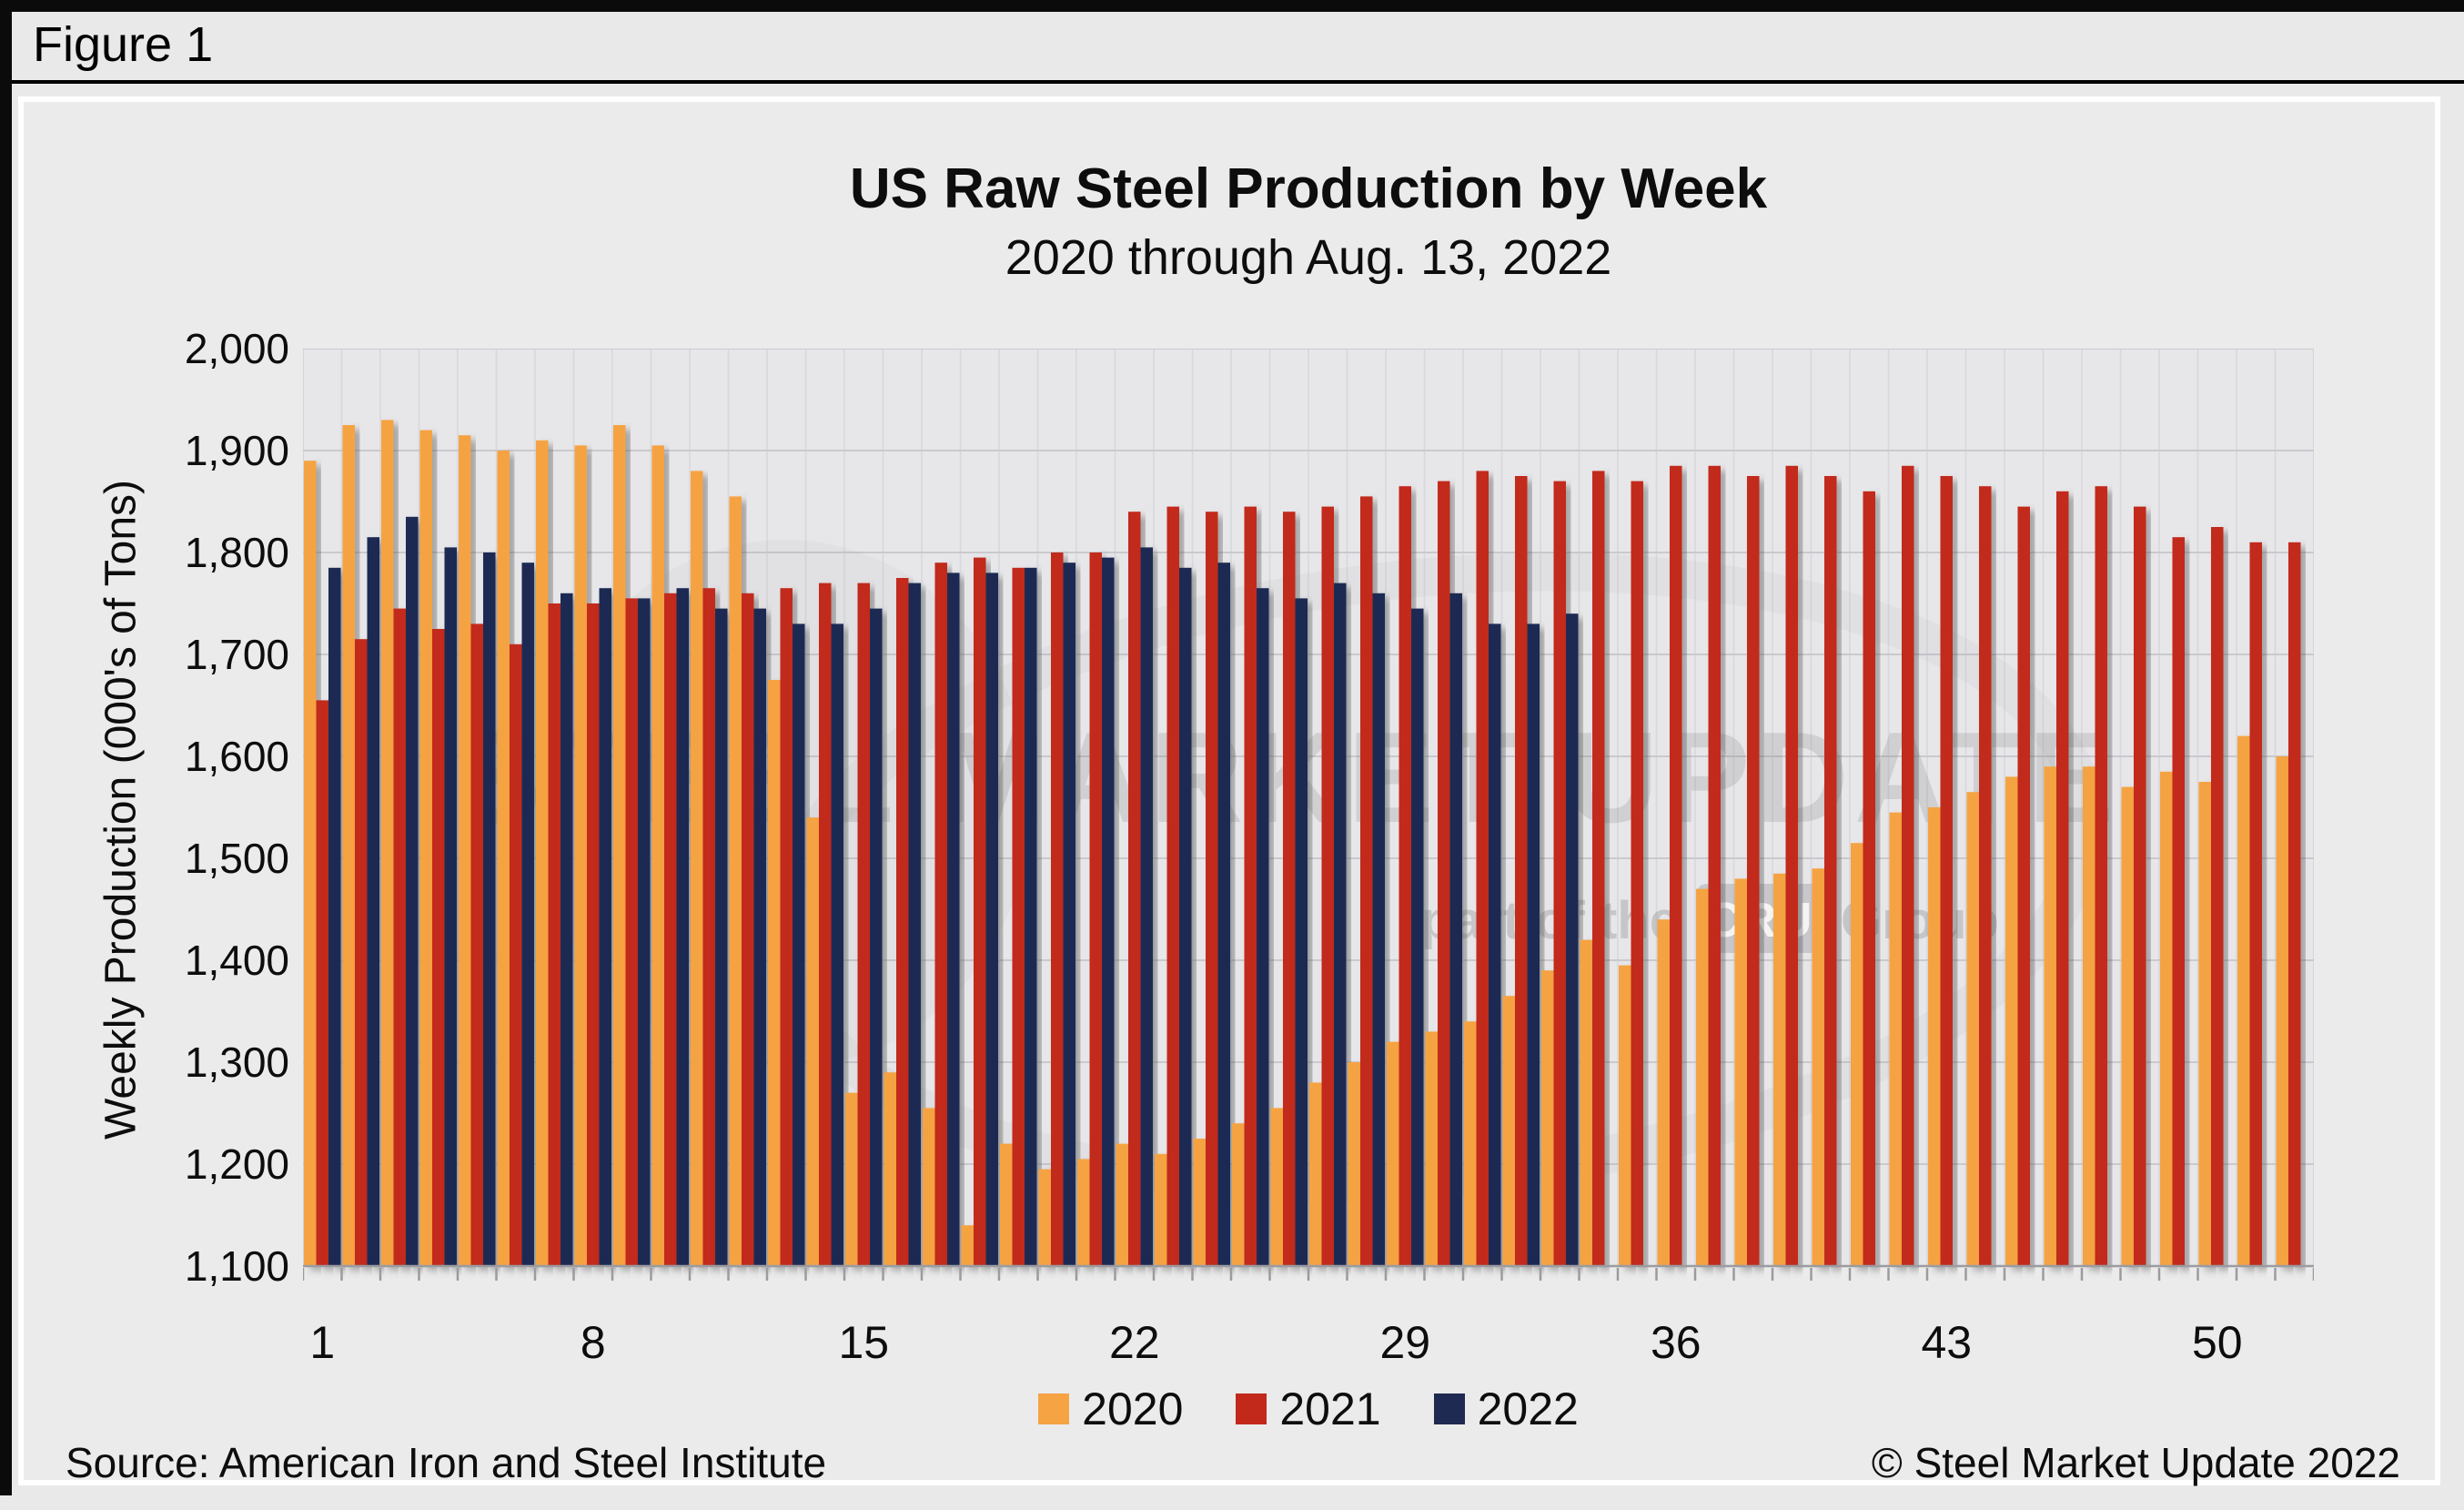 The image size is (2464, 1510). What do you see at coordinates (236, 552) in the screenshot?
I see `y-tick-label-1800: 1,800` at bounding box center [236, 552].